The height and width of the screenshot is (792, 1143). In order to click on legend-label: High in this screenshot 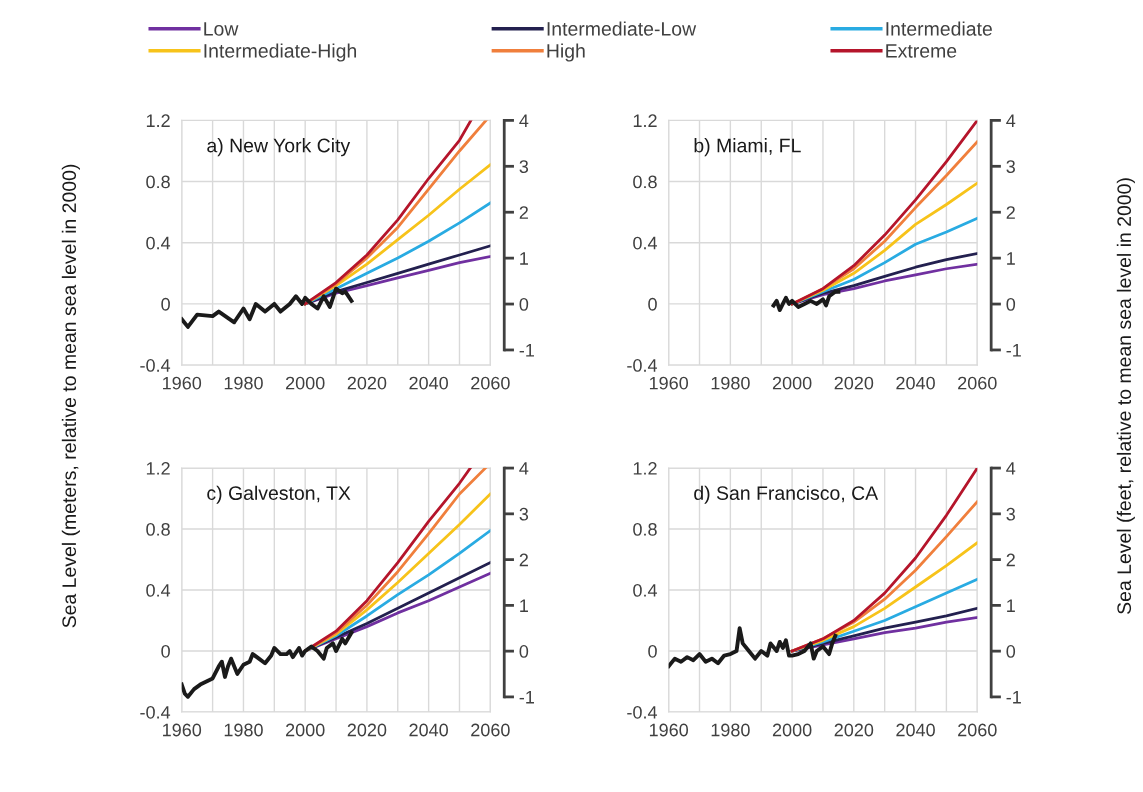, I will do `click(566, 52)`.